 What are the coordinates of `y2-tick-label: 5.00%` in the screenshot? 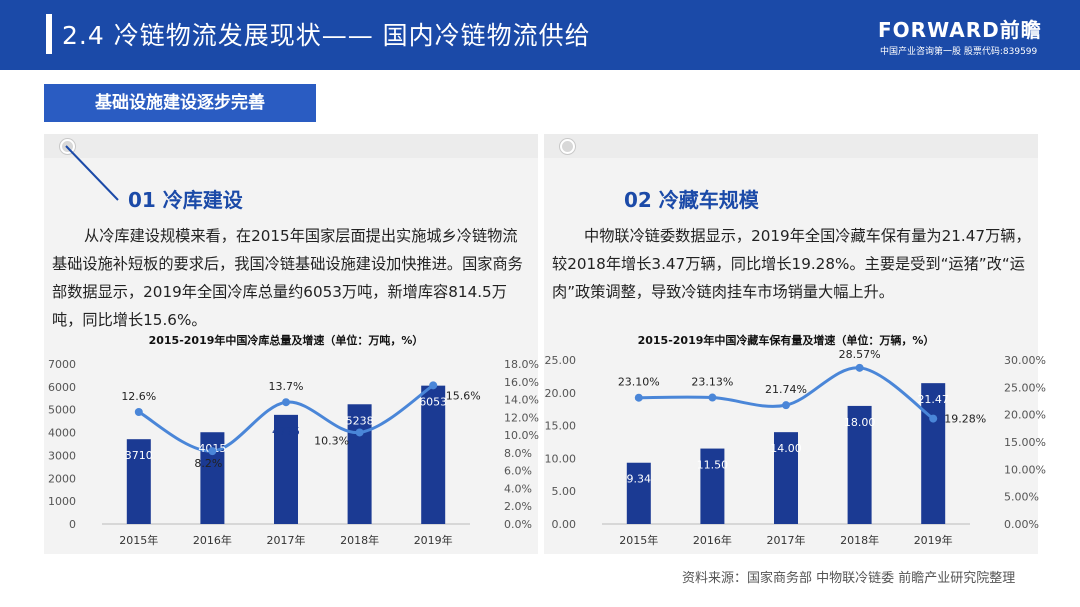 It's located at (1021, 497).